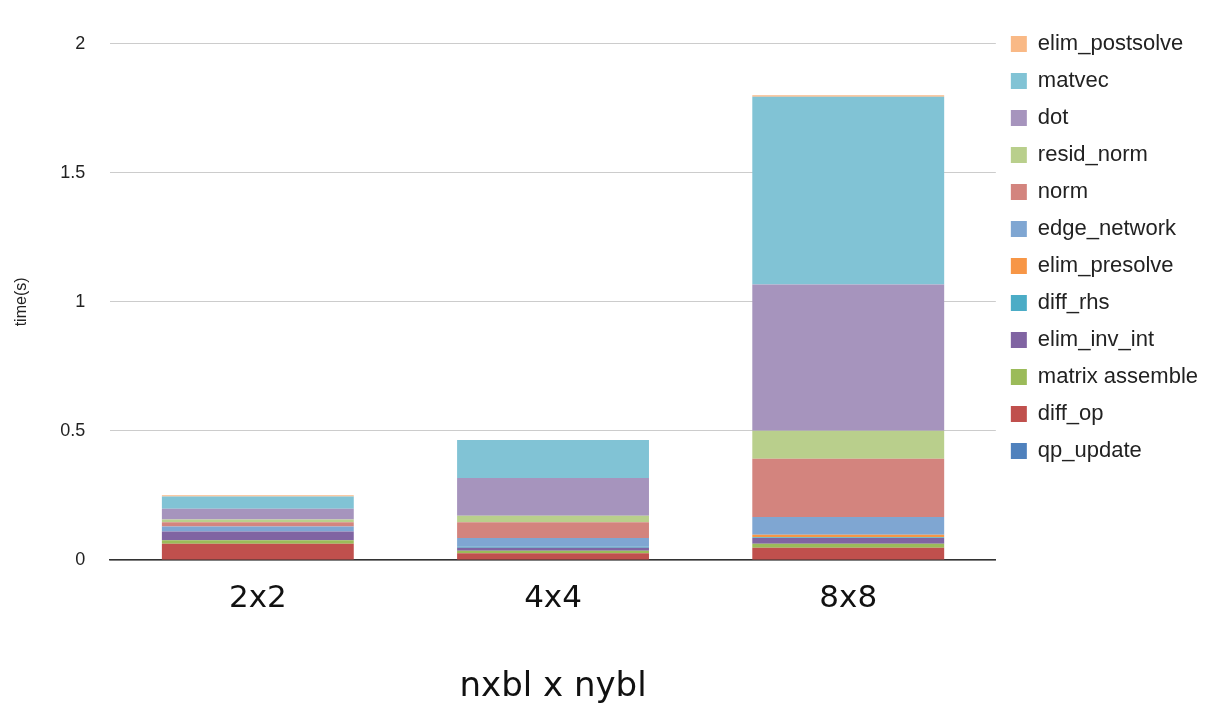  Describe the element at coordinates (553, 595) in the screenshot. I see `x-tick-label: 4x4` at that location.